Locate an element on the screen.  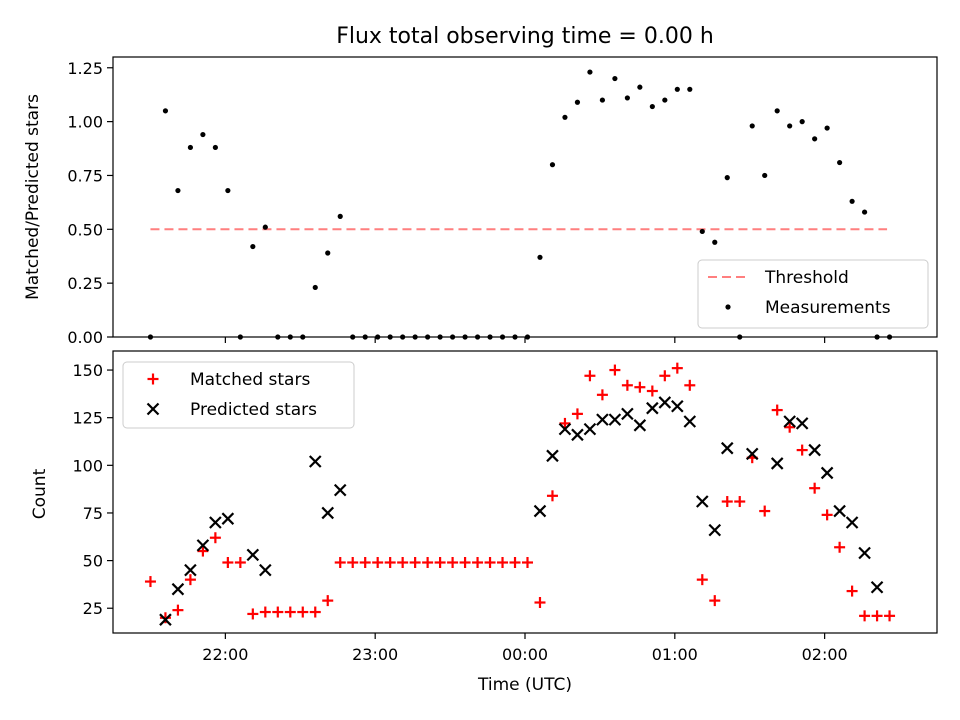
count-x-ticks: 22:00 23:00 00:00 01:00 02:00 is located at coordinates (525, 648).